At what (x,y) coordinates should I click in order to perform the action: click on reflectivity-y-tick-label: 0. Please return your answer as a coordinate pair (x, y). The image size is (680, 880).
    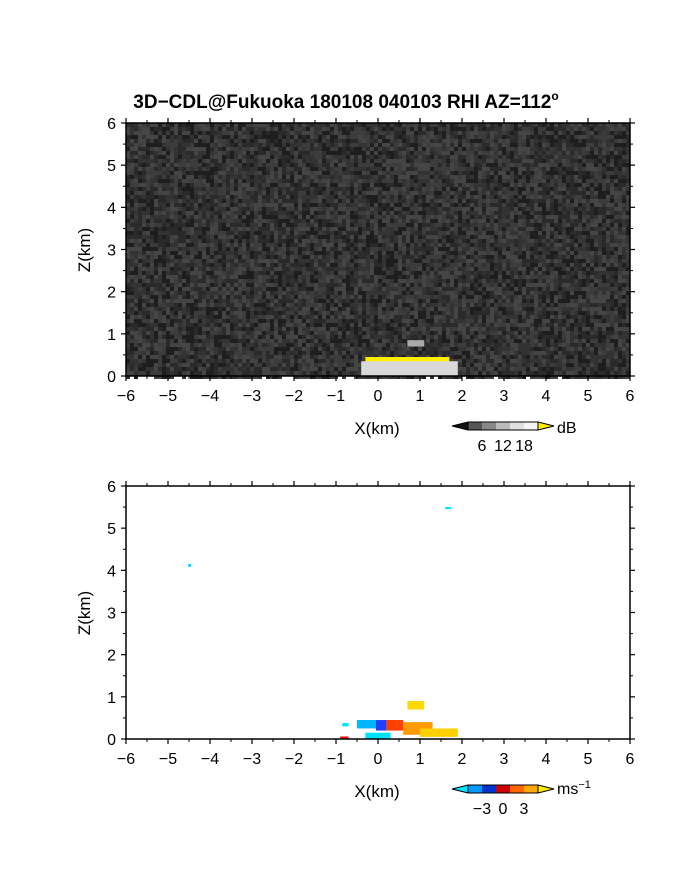
    Looking at the image, I should click on (111, 377).